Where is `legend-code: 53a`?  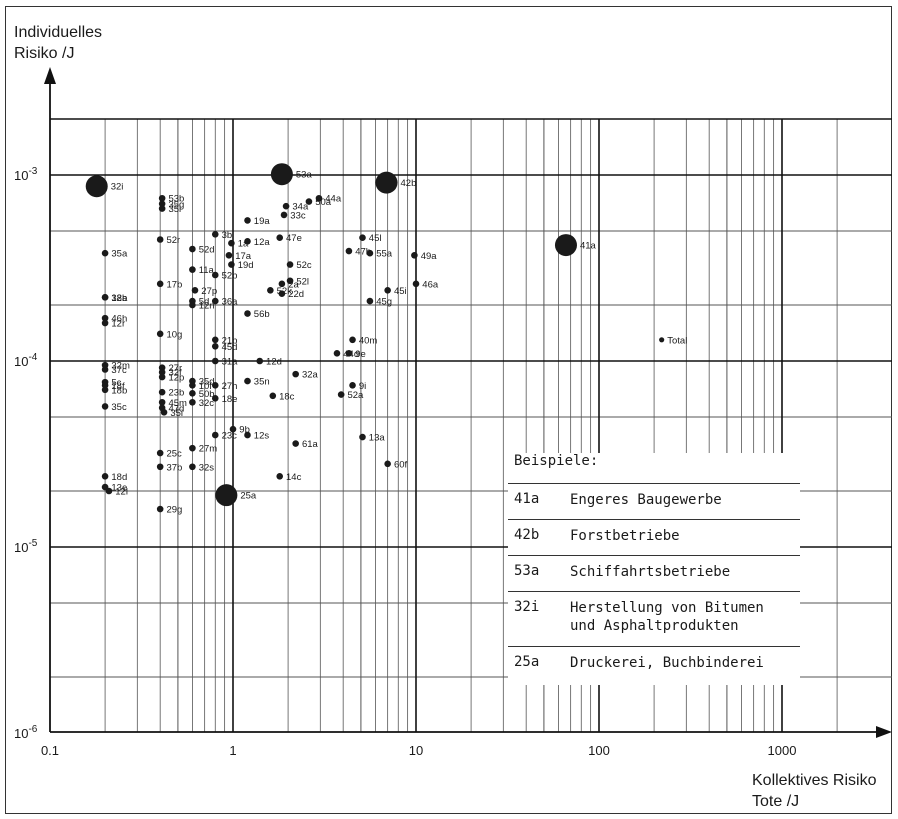 legend-code: 53a is located at coordinates (527, 571).